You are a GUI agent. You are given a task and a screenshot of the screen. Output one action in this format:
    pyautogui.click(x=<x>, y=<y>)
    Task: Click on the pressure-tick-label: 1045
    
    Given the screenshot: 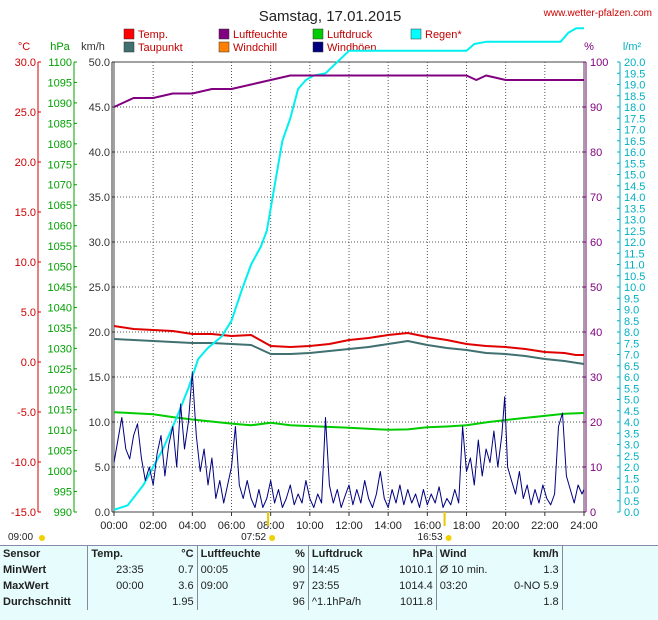 What is the action you would take?
    pyautogui.click(x=60, y=288)
    